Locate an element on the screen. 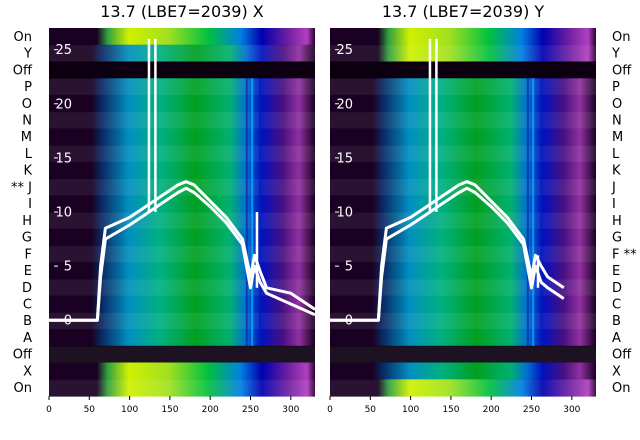  chart-title: 13.7 (LBE7=2039) X is located at coordinates (182, 11).